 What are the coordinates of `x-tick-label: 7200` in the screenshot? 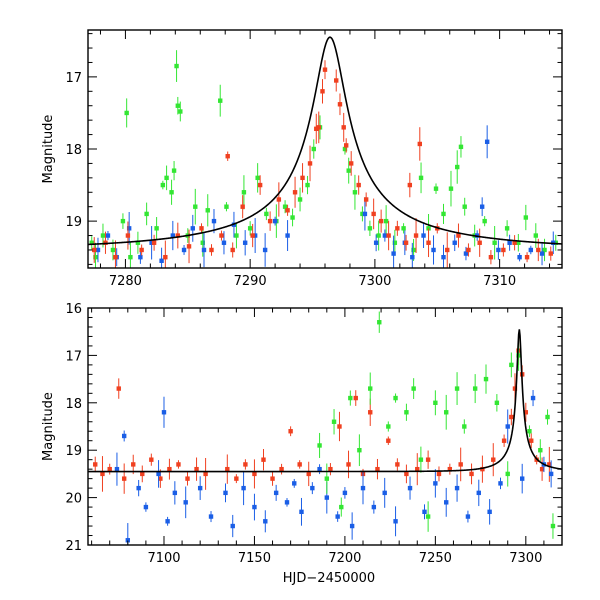 It's located at (344, 558).